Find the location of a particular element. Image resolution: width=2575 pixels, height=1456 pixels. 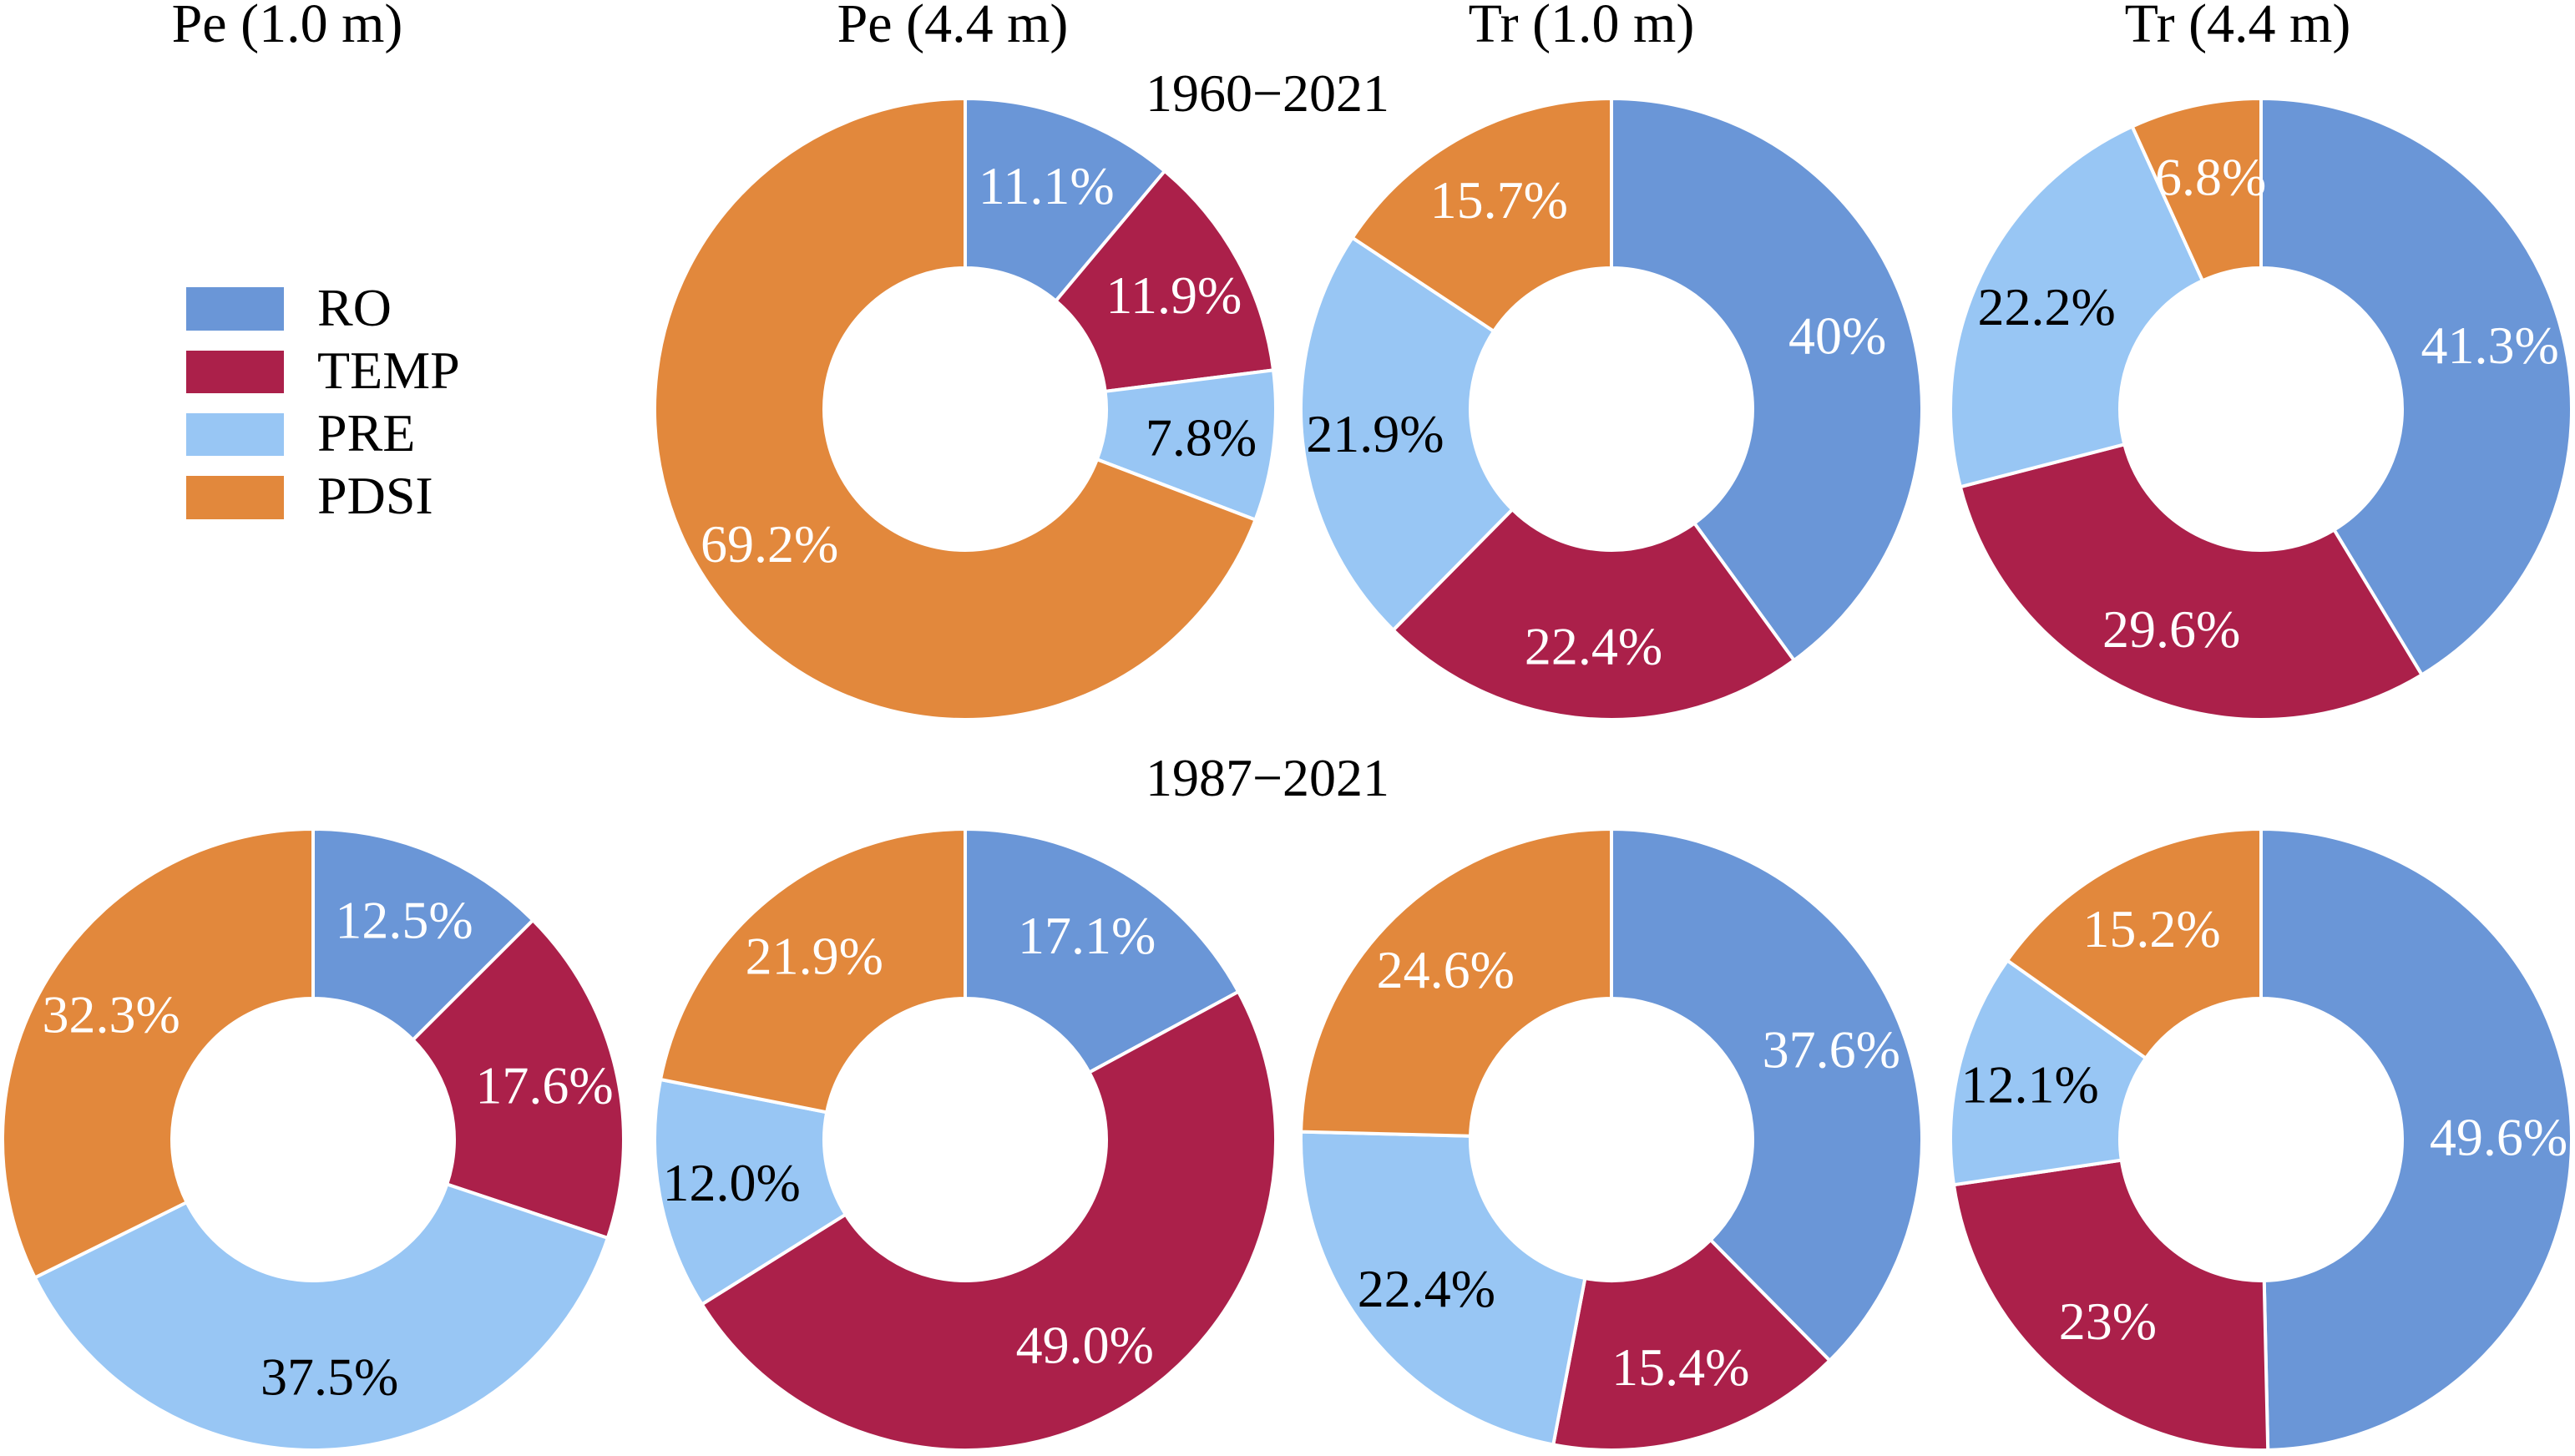

data-label-ro: 11.1% is located at coordinates (1047, 185).